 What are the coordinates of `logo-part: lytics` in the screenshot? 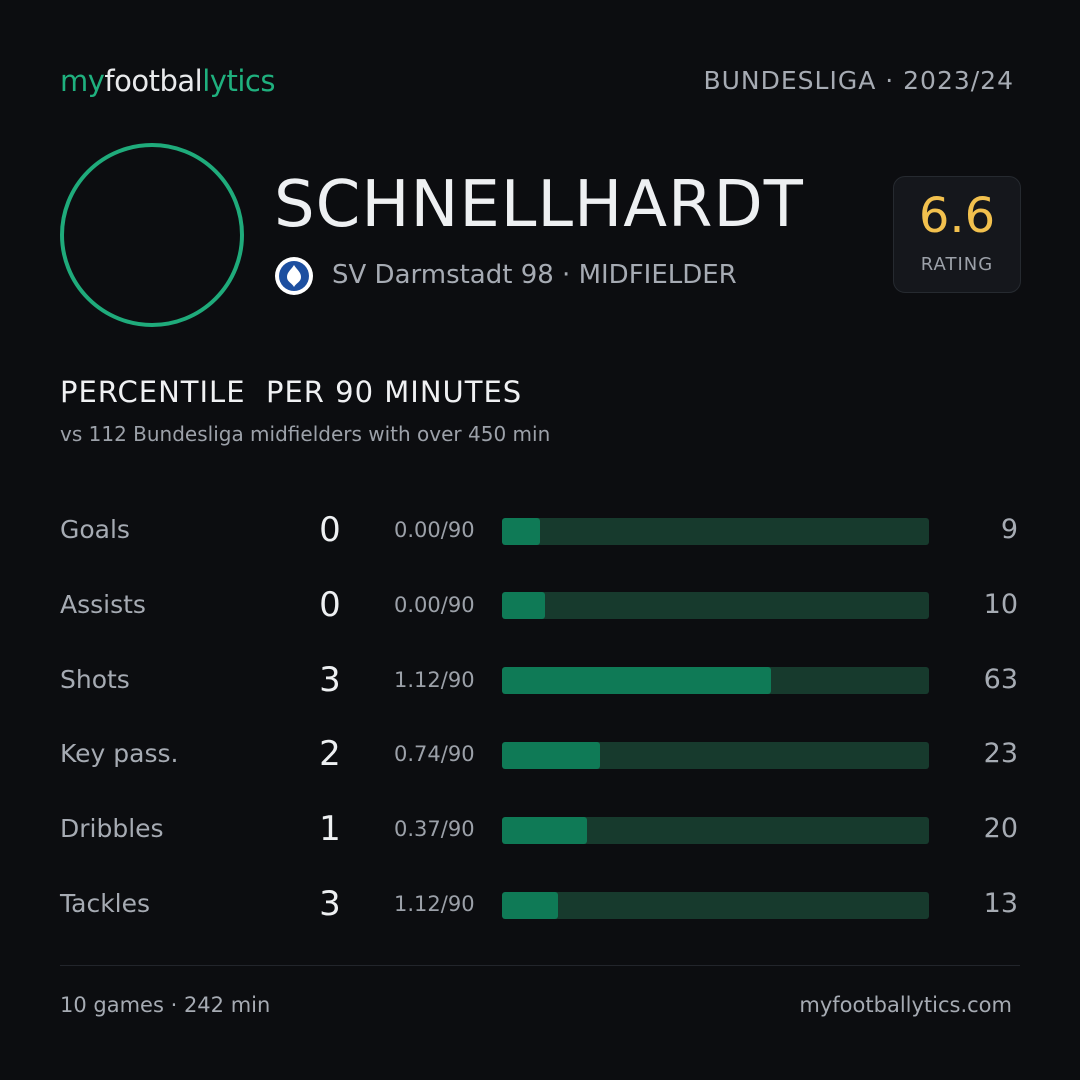 It's located at (238, 81).